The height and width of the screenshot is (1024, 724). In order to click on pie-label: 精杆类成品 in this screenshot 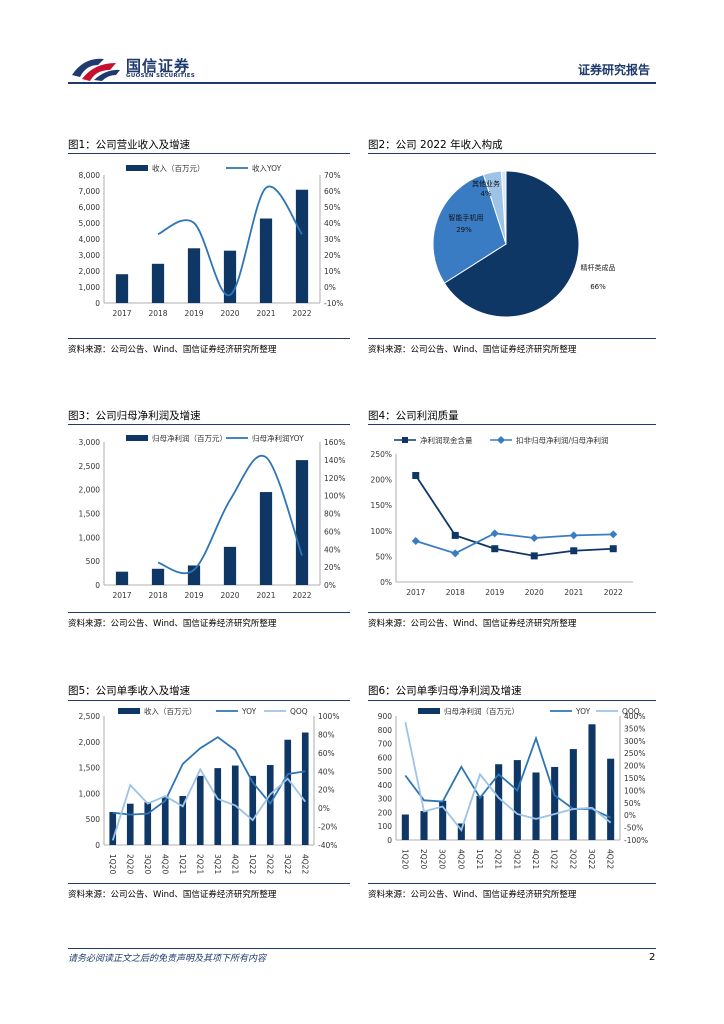, I will do `click(598, 267)`.